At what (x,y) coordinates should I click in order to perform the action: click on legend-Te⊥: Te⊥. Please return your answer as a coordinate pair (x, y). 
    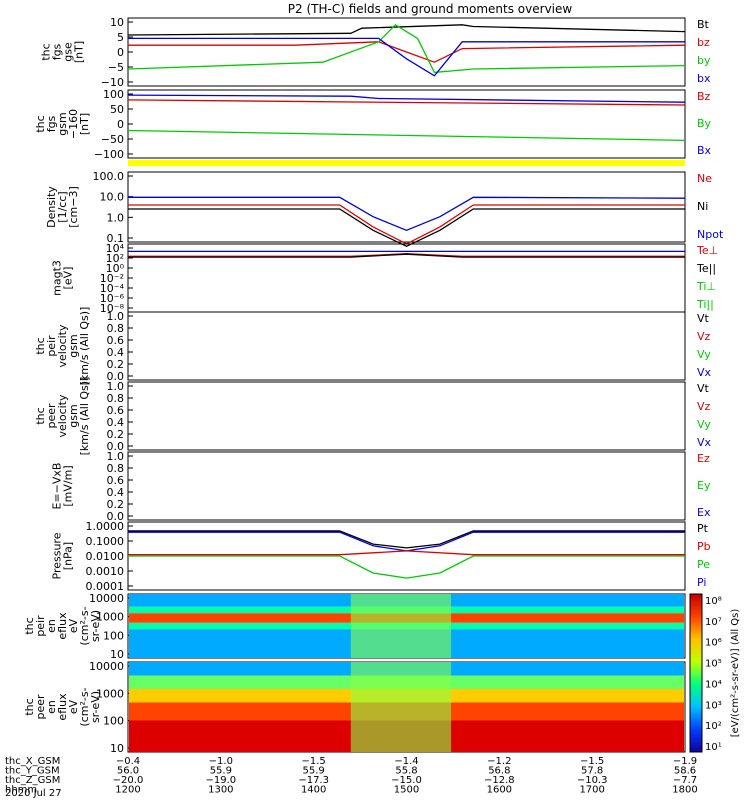
    Looking at the image, I should click on (707, 250).